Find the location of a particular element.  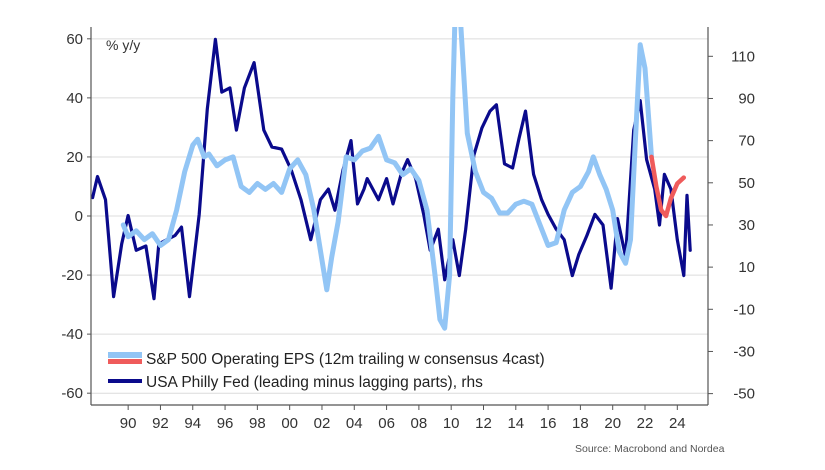

x-tick-label: 90 is located at coordinates (128, 423).